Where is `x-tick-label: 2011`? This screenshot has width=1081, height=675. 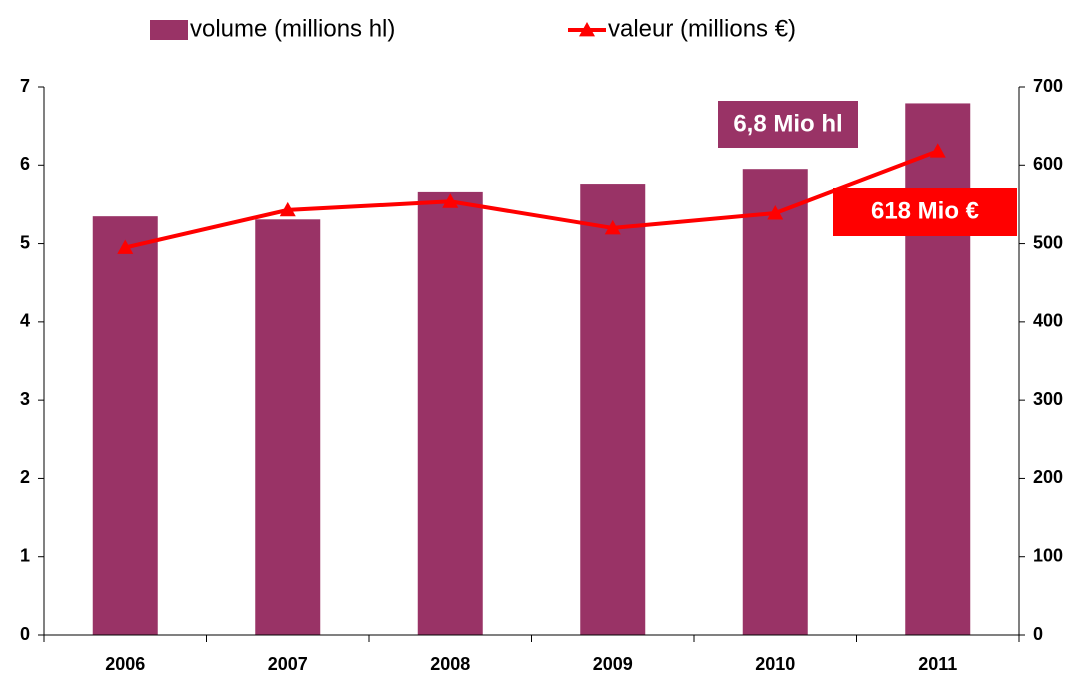 x-tick-label: 2011 is located at coordinates (937, 664).